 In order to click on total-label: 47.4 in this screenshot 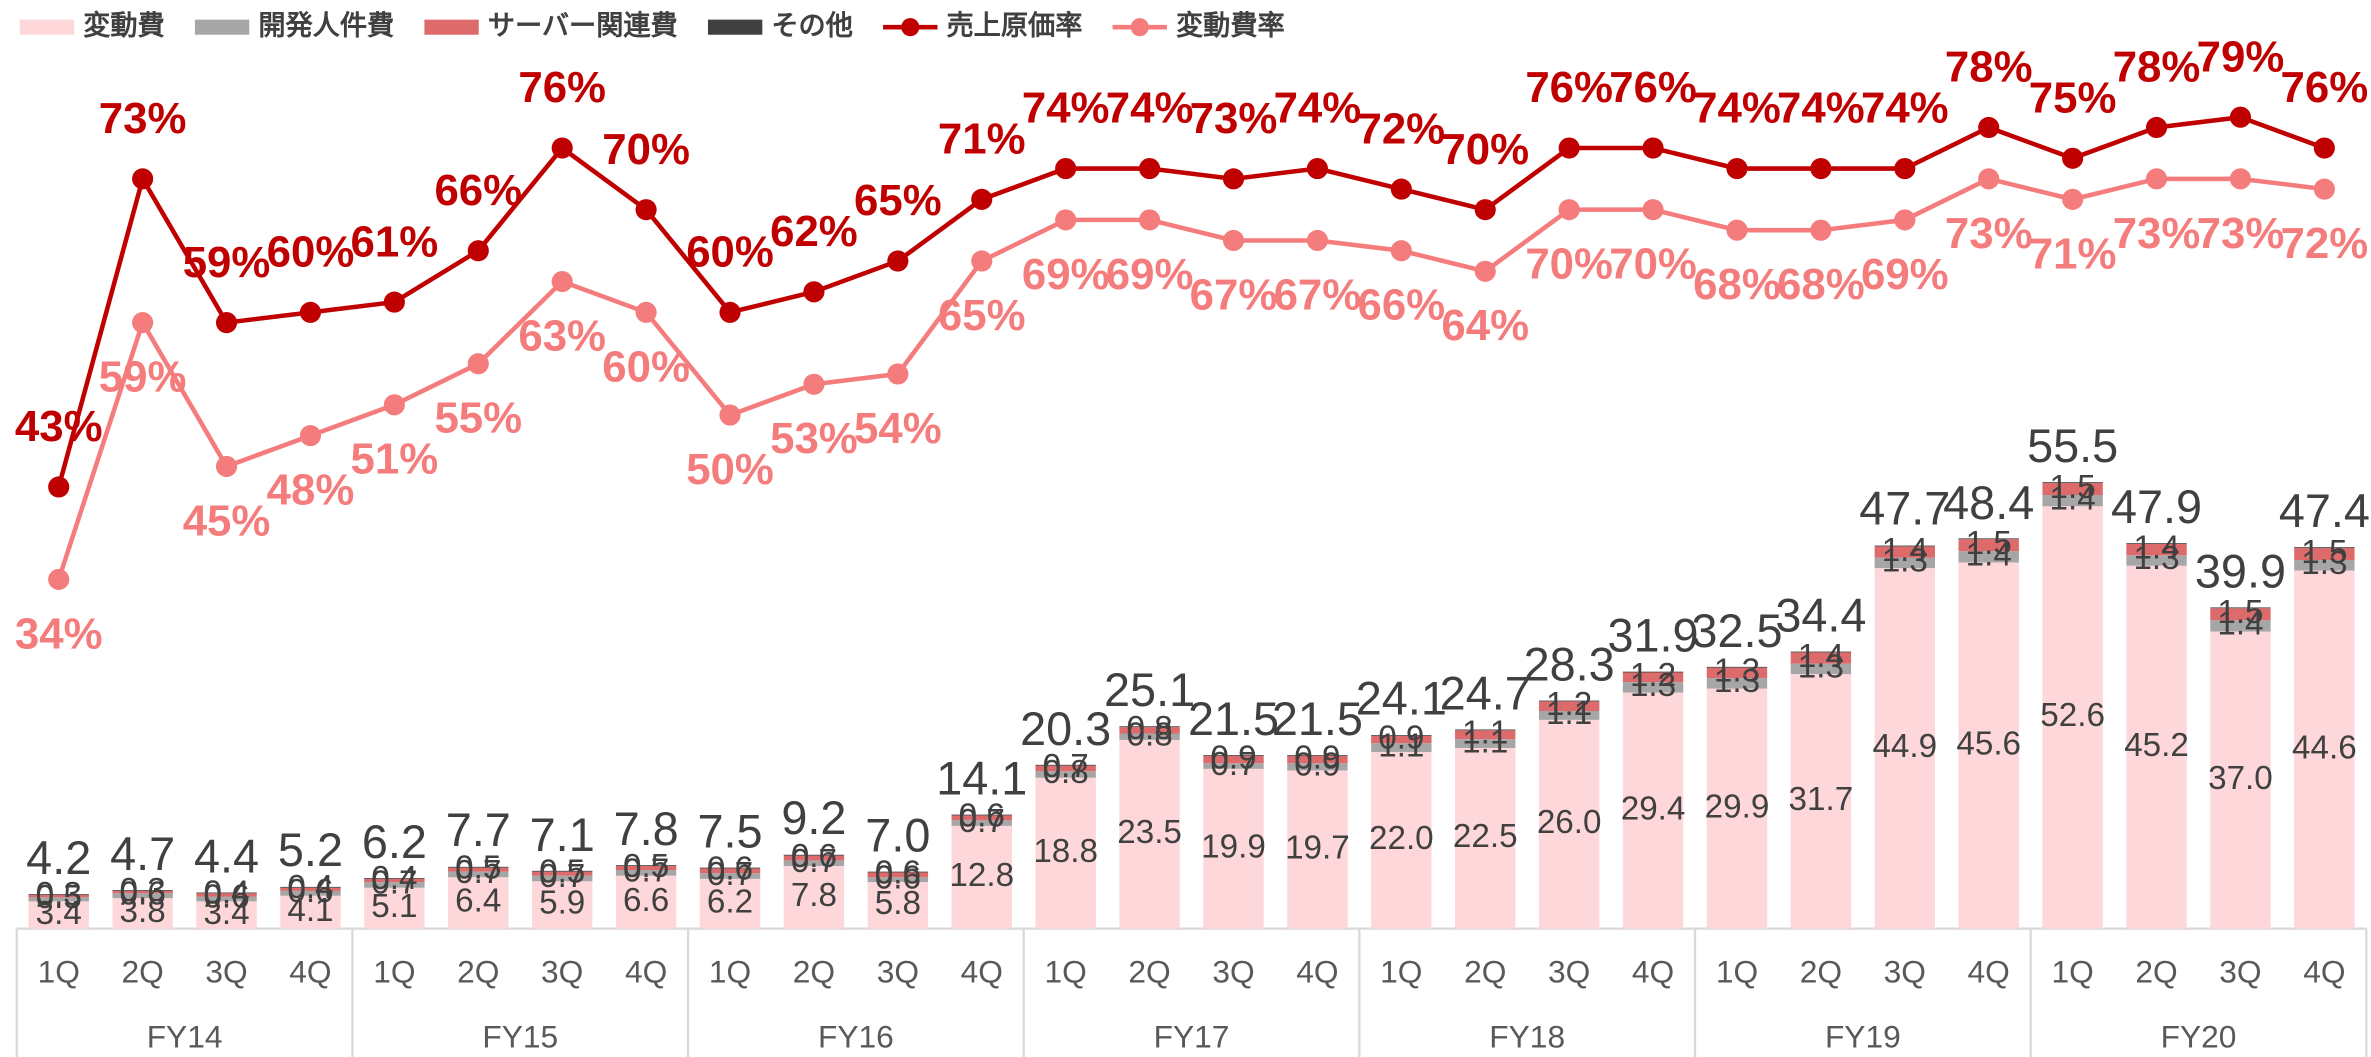, I will do `click(2324, 511)`.